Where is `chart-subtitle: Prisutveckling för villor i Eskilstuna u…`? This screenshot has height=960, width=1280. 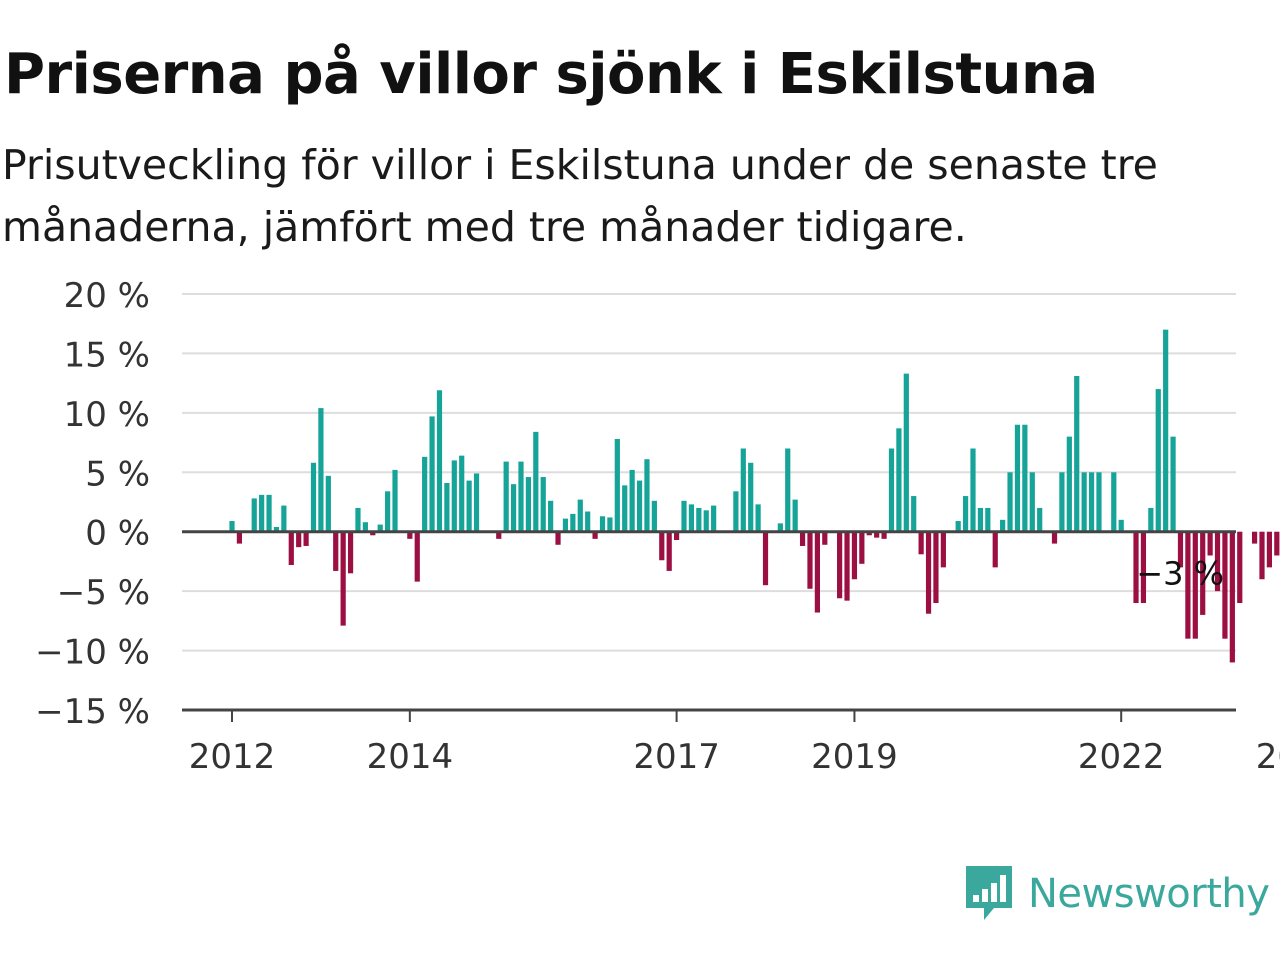
chart-subtitle: Prisutveckling för villor i Eskilstuna u… is located at coordinates (580, 196).